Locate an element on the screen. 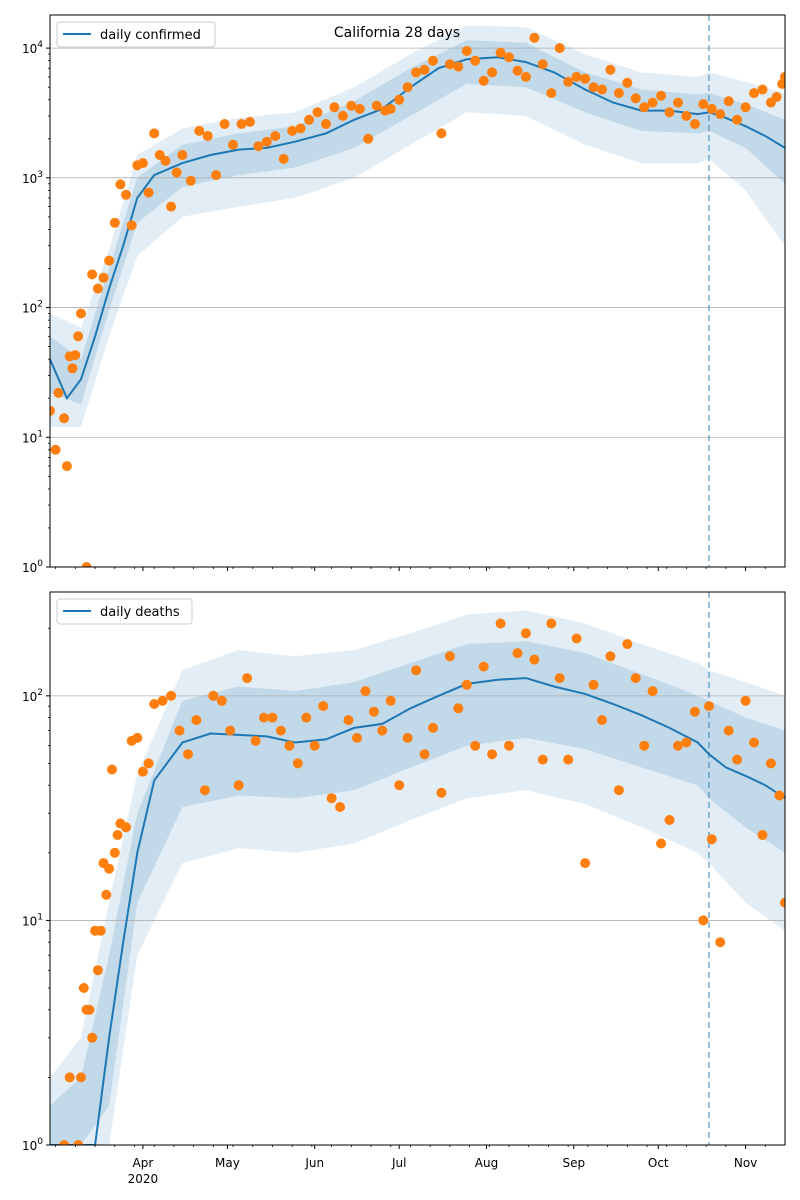 This screenshot has height=1200, width=800. legend-label-deaths: daily deaths is located at coordinates (140, 612).